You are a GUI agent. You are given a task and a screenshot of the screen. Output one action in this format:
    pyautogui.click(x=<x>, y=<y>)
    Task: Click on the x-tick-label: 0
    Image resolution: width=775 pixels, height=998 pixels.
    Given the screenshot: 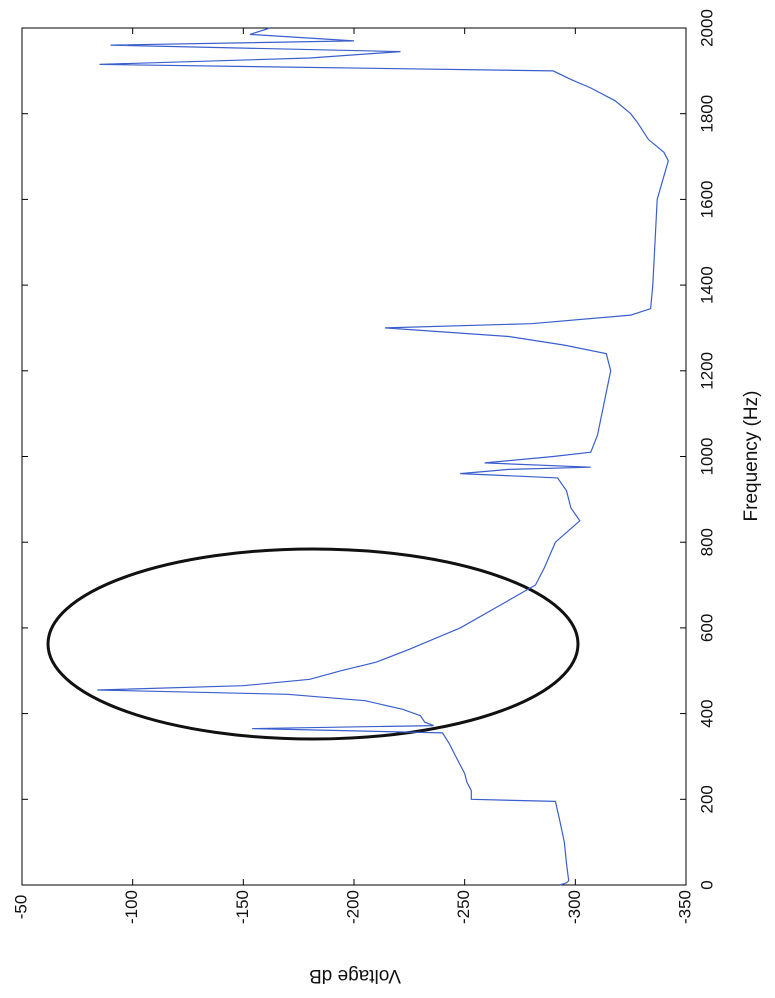 What is the action you would take?
    pyautogui.click(x=706, y=884)
    